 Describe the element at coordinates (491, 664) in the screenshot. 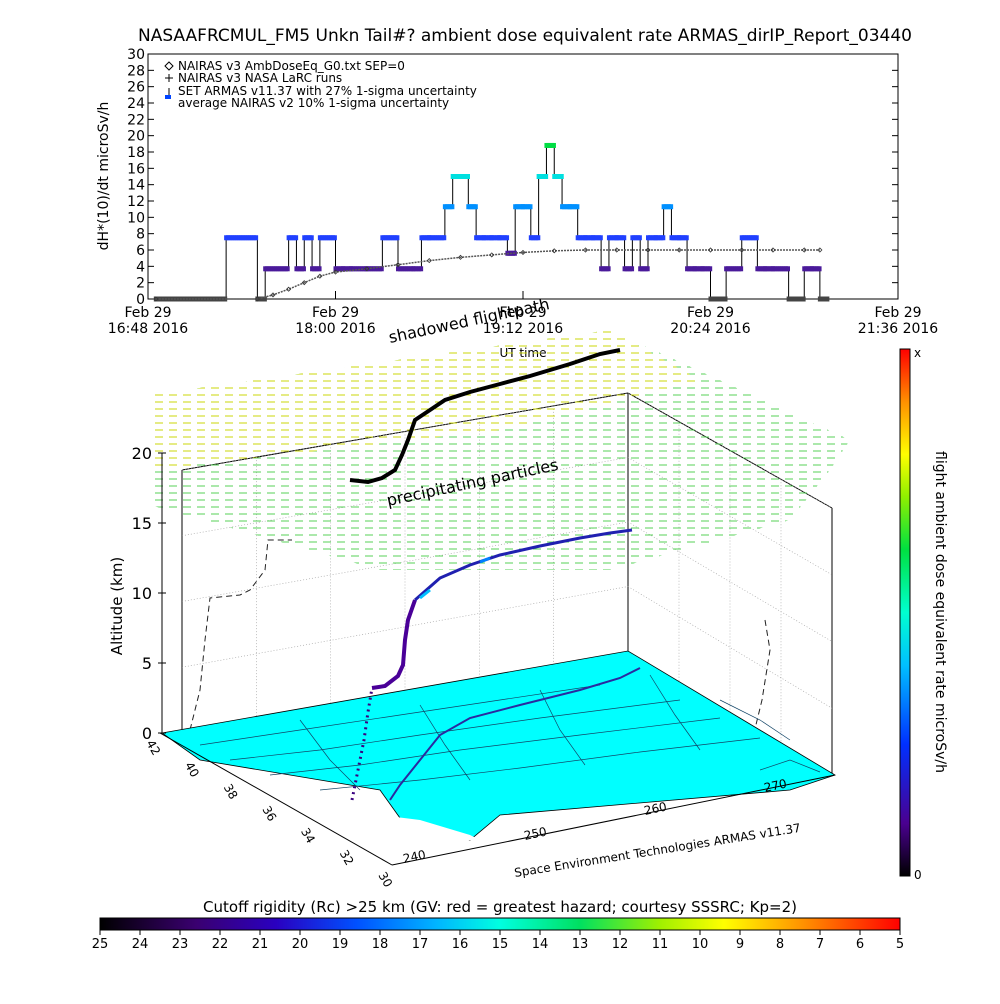

I see `colored-flight-path` at that location.